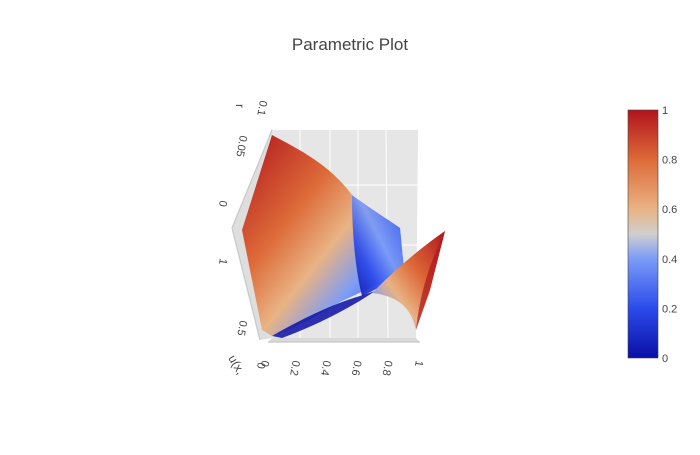 This screenshot has height=455, width=700. Describe the element at coordinates (246, 284) in the screenshot. I see `y-axis-line` at that location.